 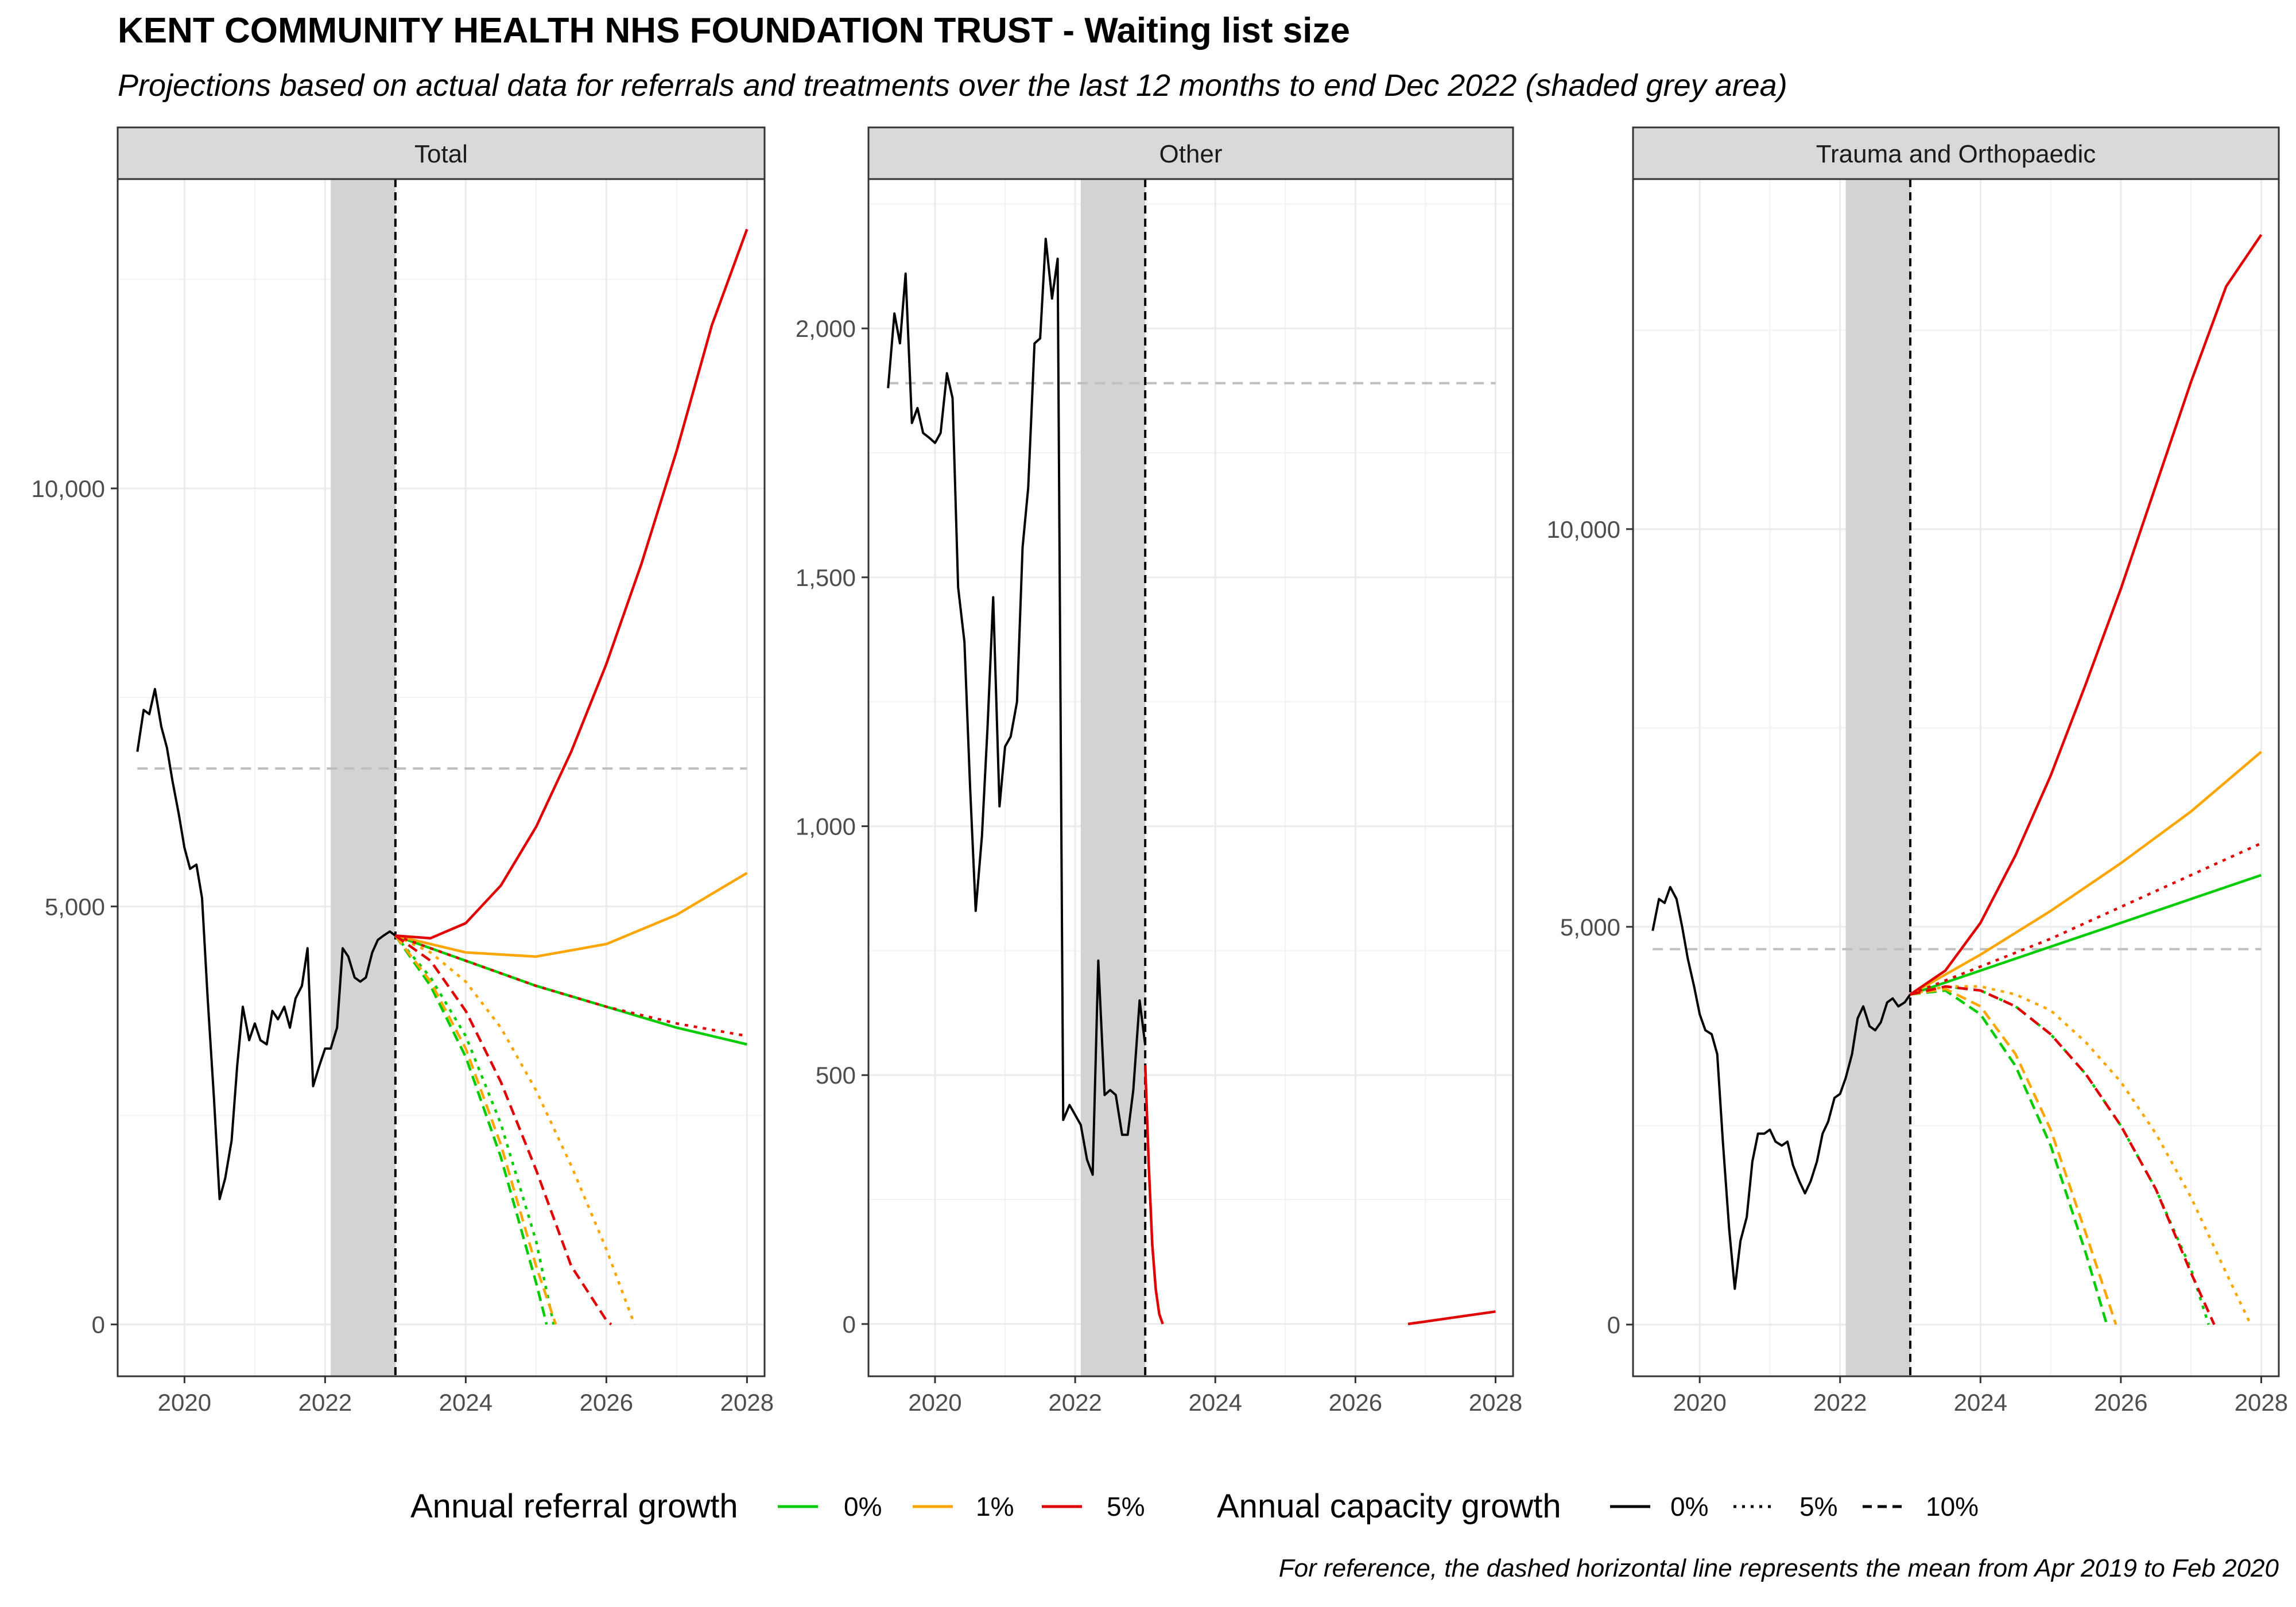 I want to click on legend-capacity-item-2: 10%, so click(x=1921, y=1507).